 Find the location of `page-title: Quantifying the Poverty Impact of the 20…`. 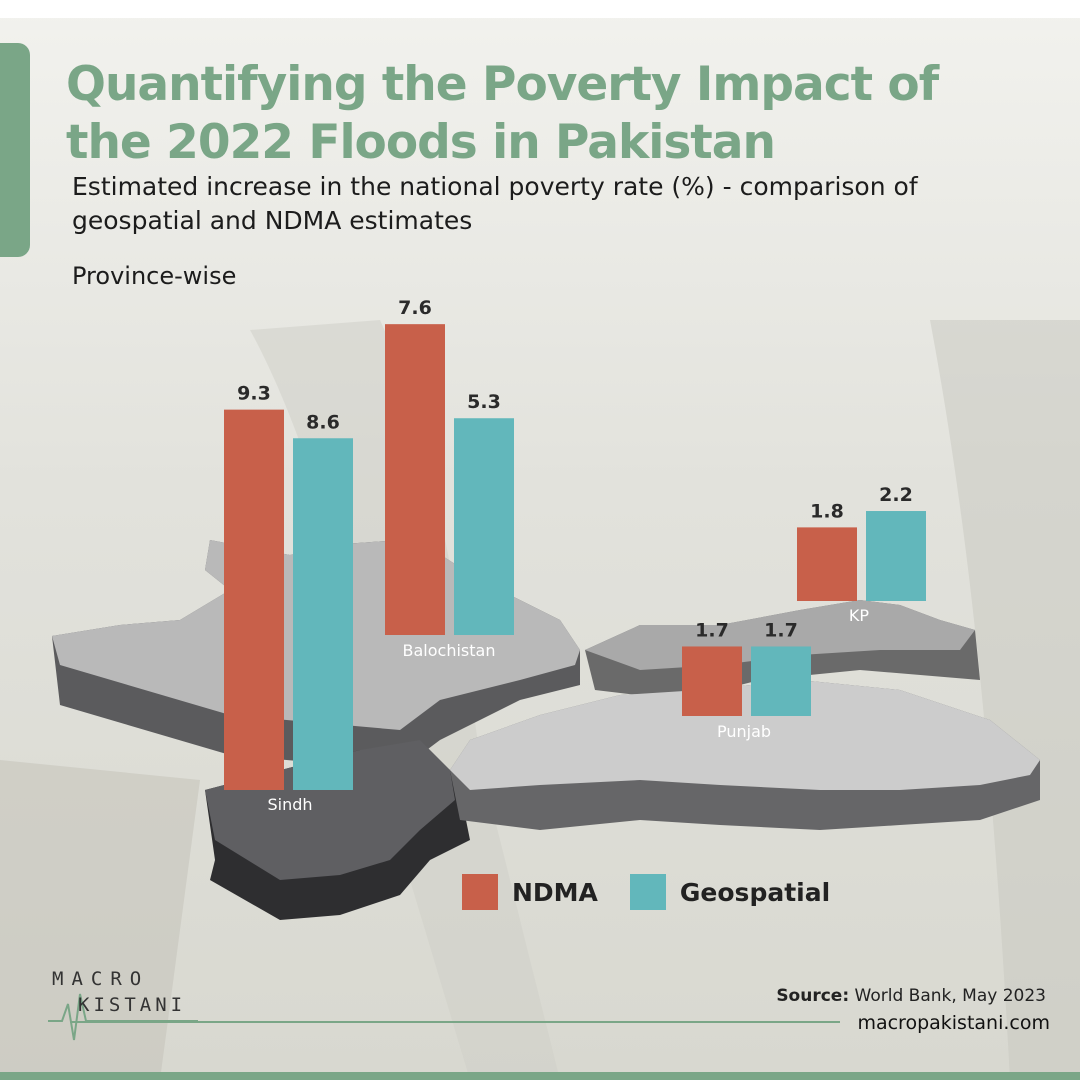

page-title: Quantifying the Poverty Impact of the 20… is located at coordinates (502, 113).